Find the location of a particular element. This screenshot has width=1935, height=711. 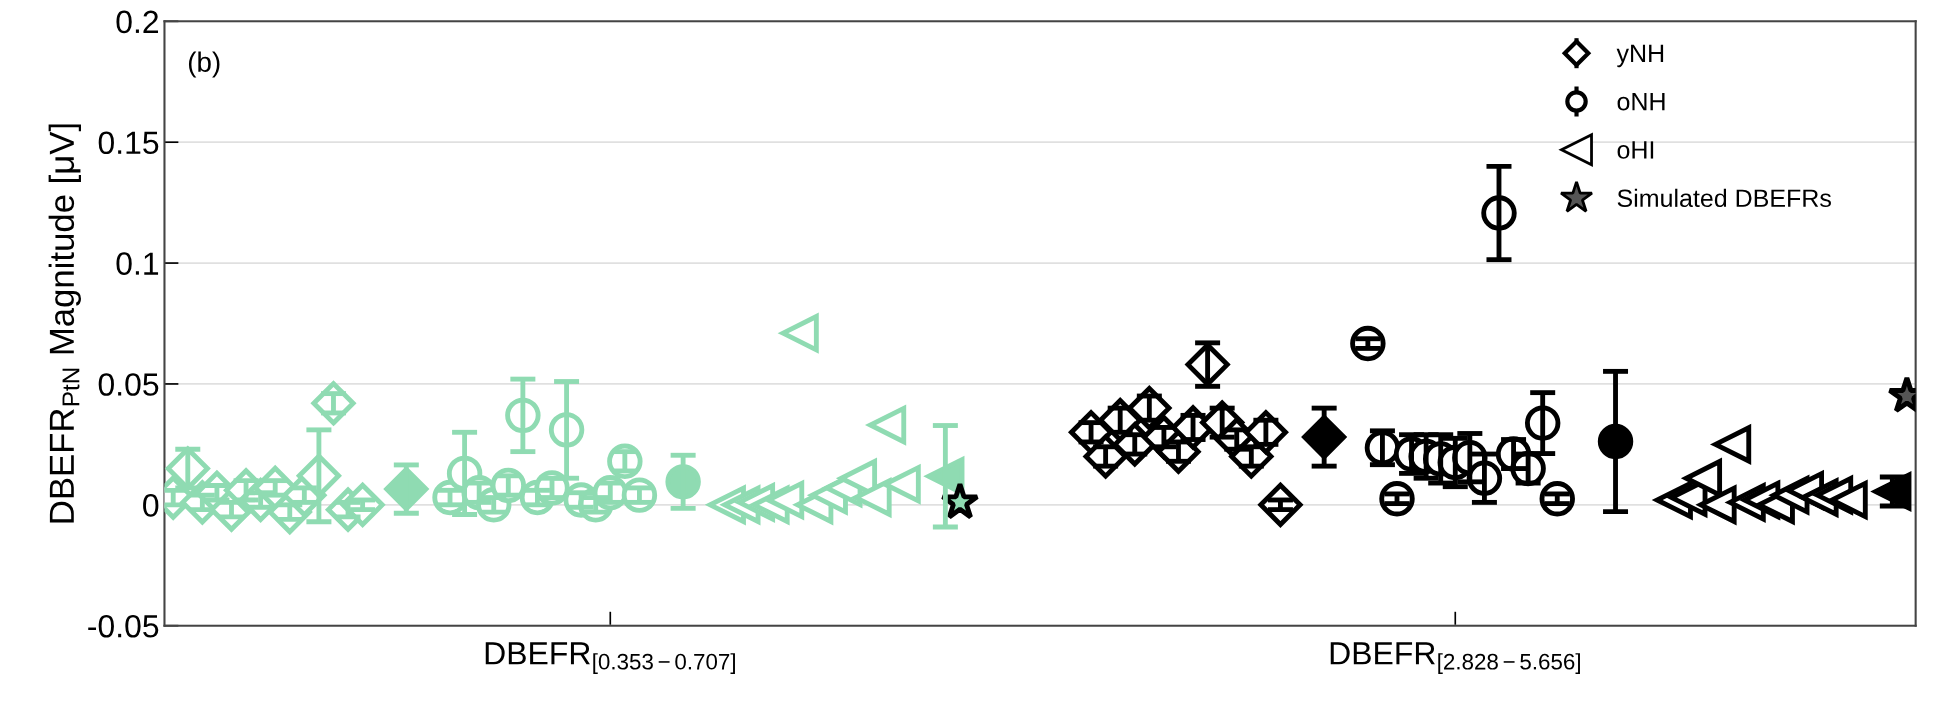

legend-label: Simulated DBEFRs is located at coordinates (1724, 198).